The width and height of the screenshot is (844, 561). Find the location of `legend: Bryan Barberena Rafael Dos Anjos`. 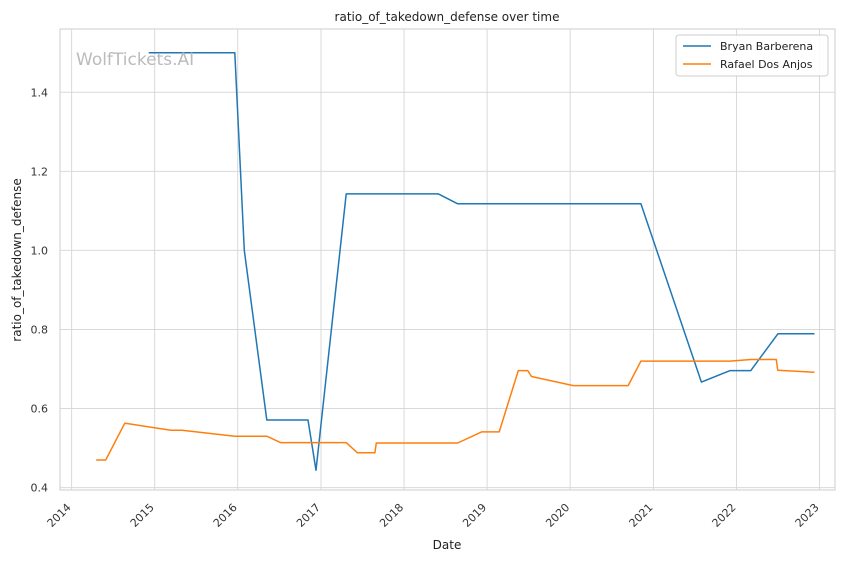

legend: Bryan Barberena Rafael Dos Anjos is located at coordinates (752, 55).